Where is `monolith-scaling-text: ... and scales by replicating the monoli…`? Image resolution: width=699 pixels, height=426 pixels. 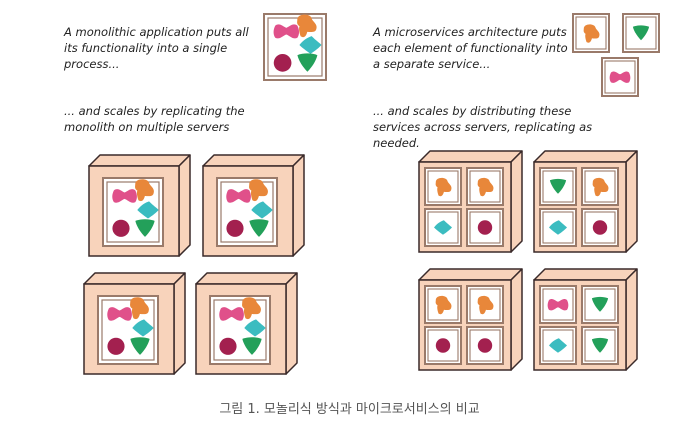 monolith-scaling-text: ... and scales by replicating the monoli… is located at coordinates (154, 119).